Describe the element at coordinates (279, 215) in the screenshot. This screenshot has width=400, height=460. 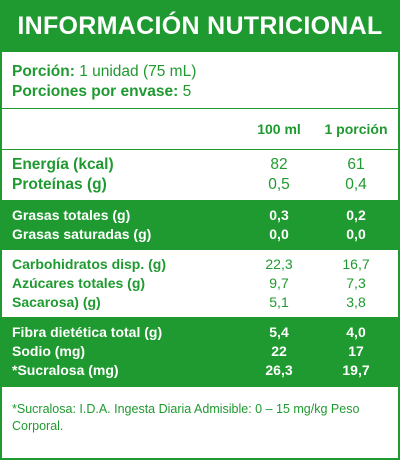
I see `value-per-100ml: 0,3` at that location.